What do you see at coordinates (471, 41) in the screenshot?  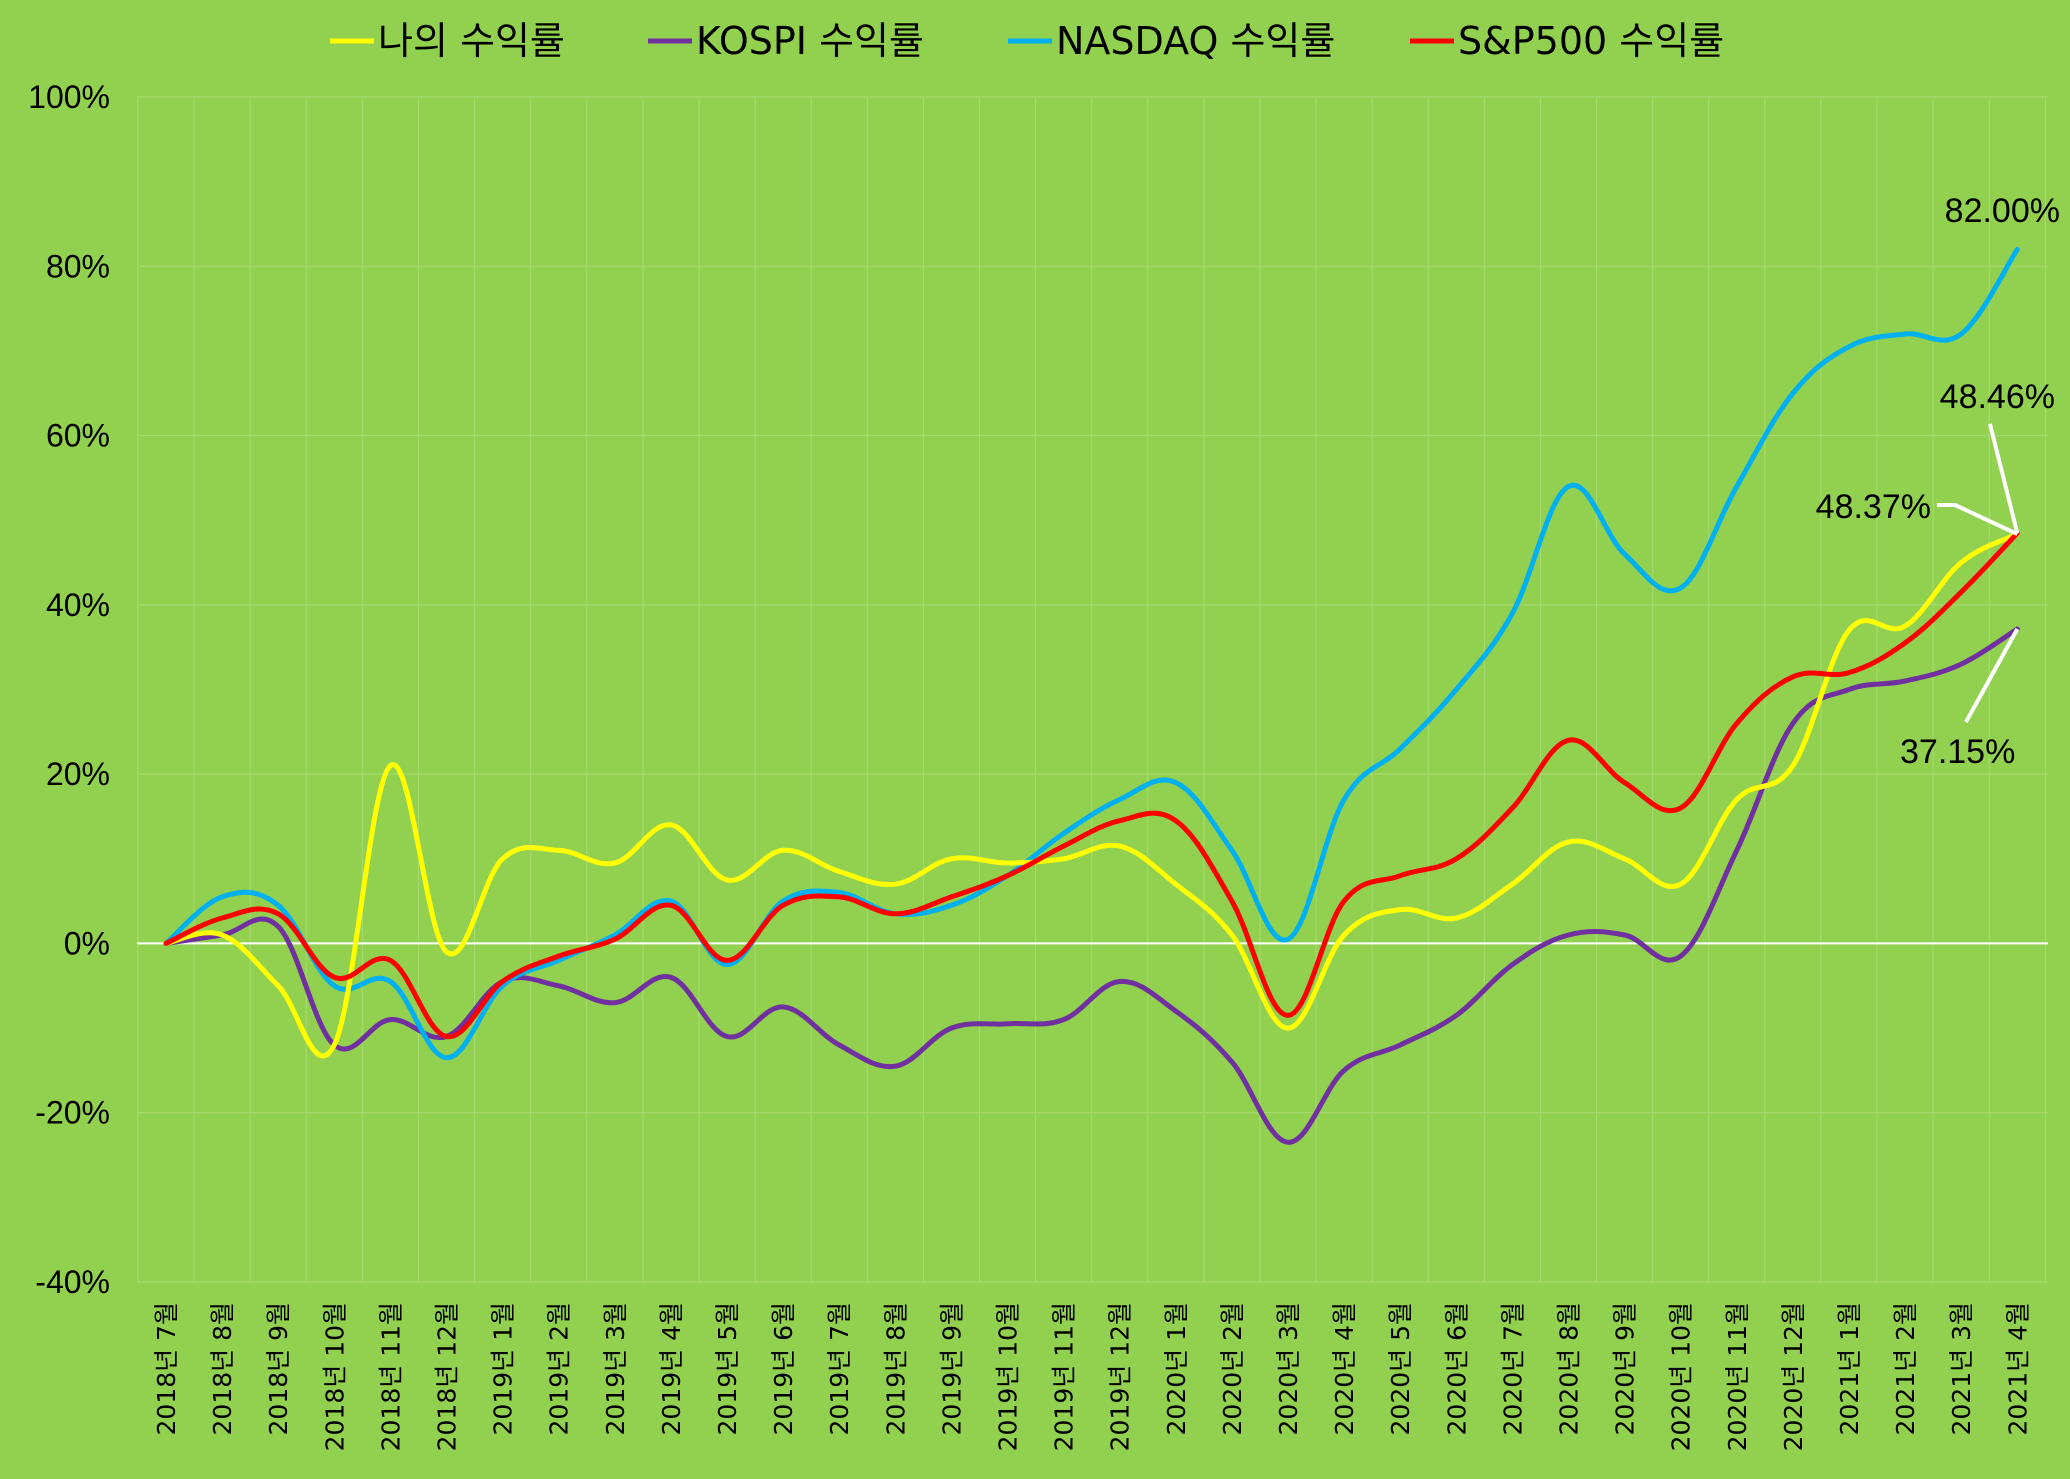 I see `legend-label: 나의 수익률` at bounding box center [471, 41].